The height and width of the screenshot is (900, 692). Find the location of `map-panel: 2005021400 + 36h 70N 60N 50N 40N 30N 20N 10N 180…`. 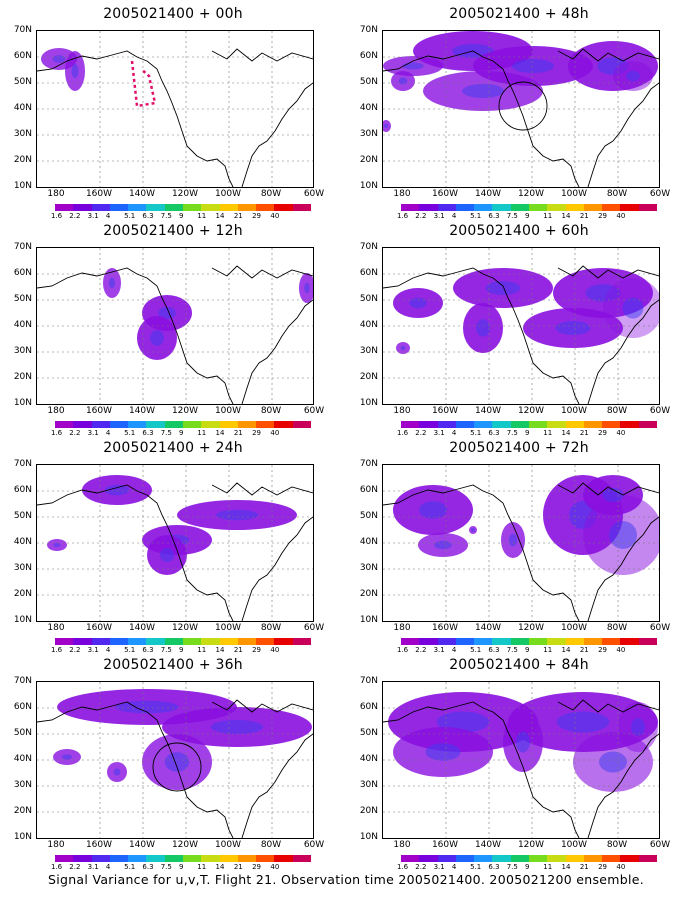

map-panel: 2005021400 + 36h 70N 60N 50N 40N 30N 20N 10N 180… is located at coordinates (173, 761).